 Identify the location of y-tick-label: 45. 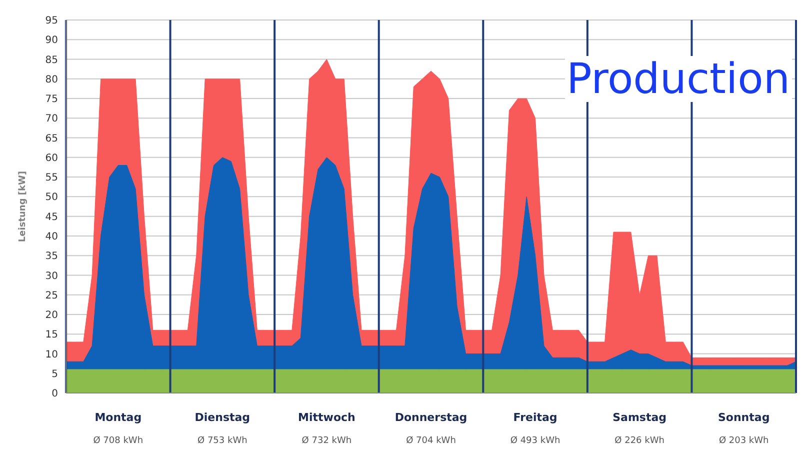
(51, 217).